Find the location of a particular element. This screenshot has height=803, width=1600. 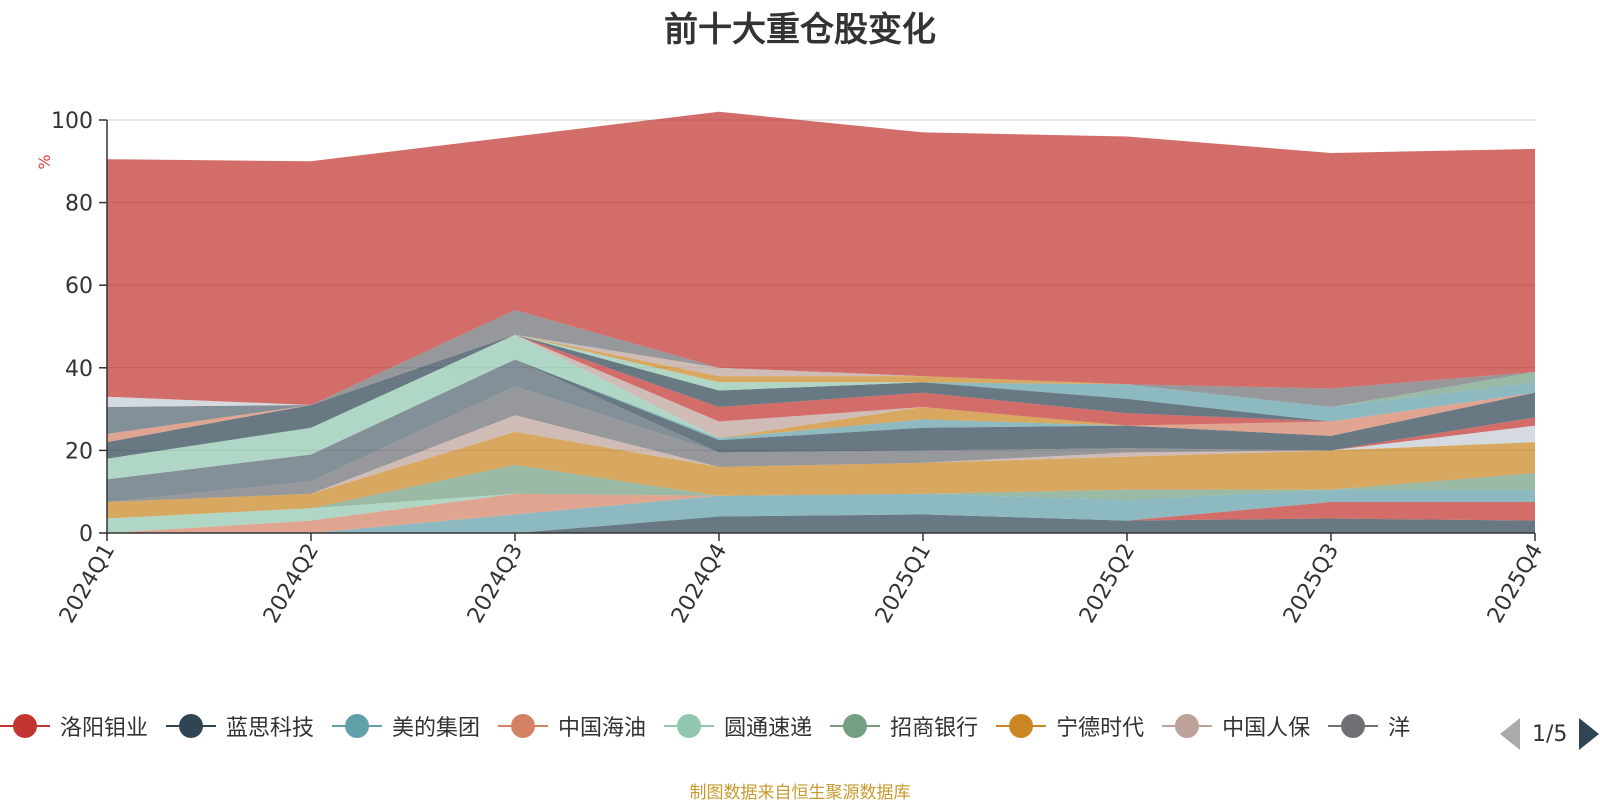

legend-next-page-icon is located at coordinates (1589, 734).